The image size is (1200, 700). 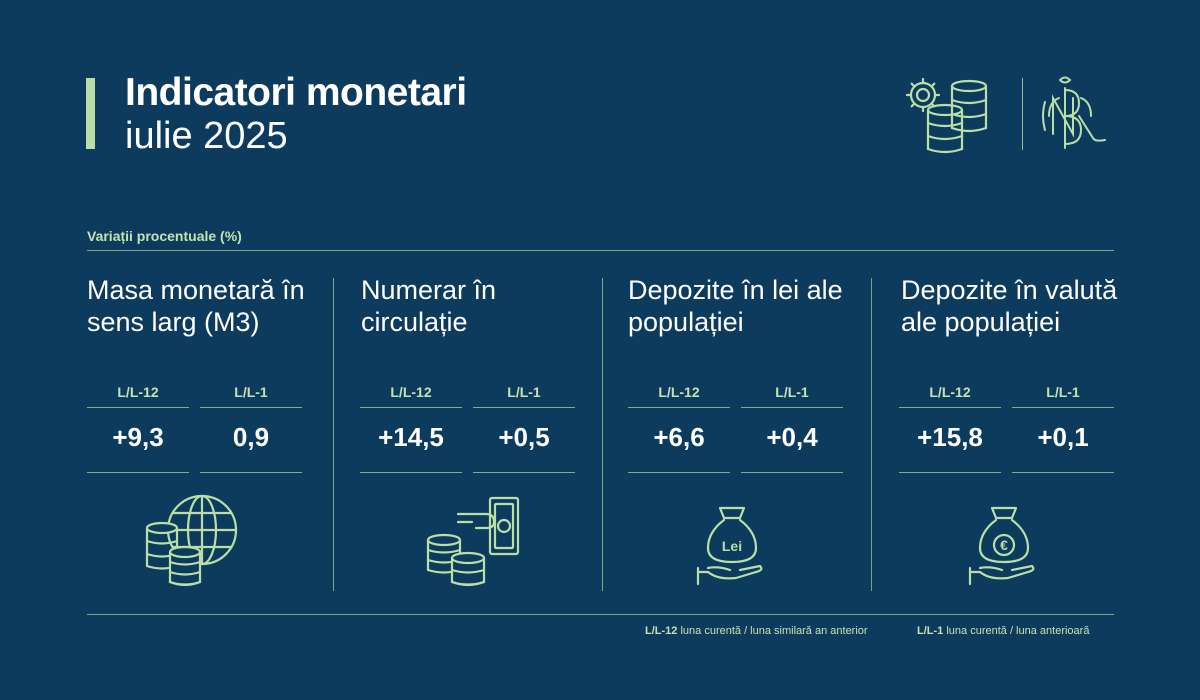 I want to click on ll12-value: +6,6, so click(x=679, y=437).